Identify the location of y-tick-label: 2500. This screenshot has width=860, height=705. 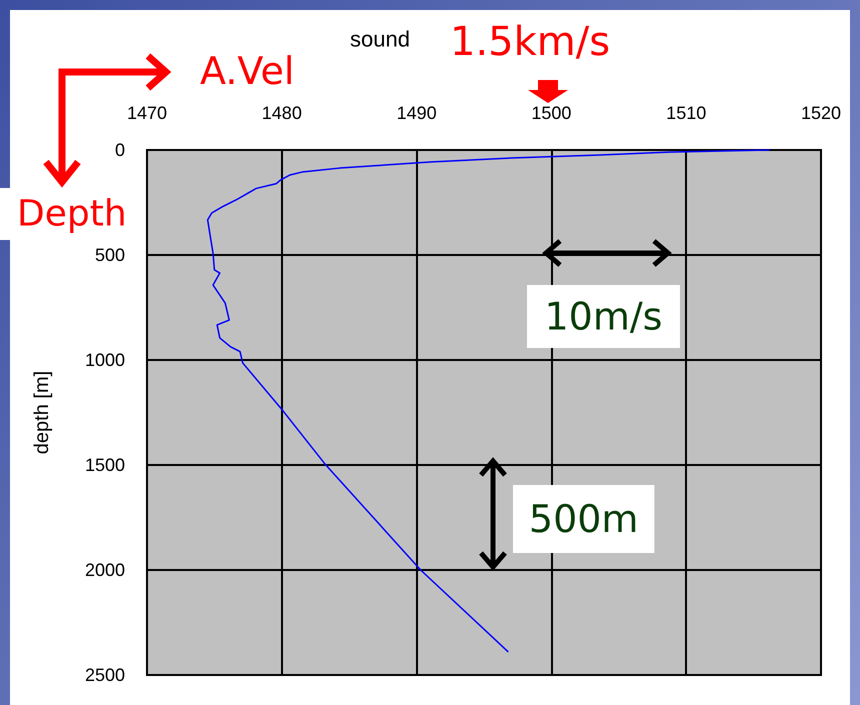
(104, 675).